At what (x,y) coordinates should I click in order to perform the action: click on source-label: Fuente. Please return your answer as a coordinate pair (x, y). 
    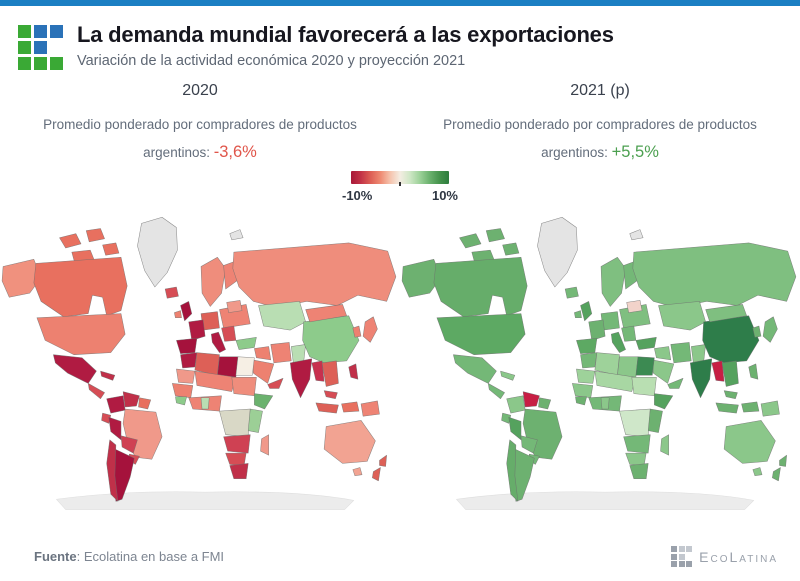
    Looking at the image, I should click on (55, 556).